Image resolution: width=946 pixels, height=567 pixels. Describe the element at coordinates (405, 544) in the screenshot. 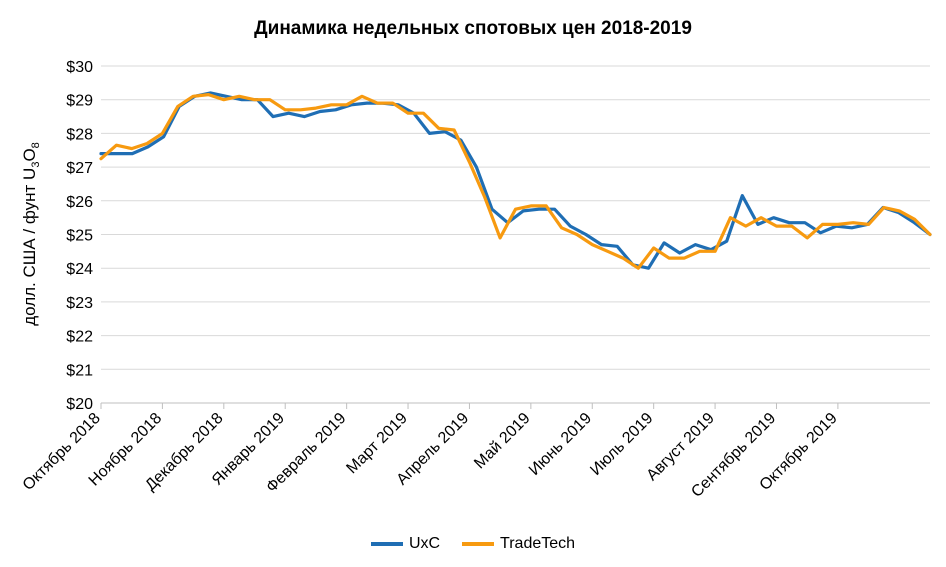

I see `legend-item-uxc: UxC` at that location.